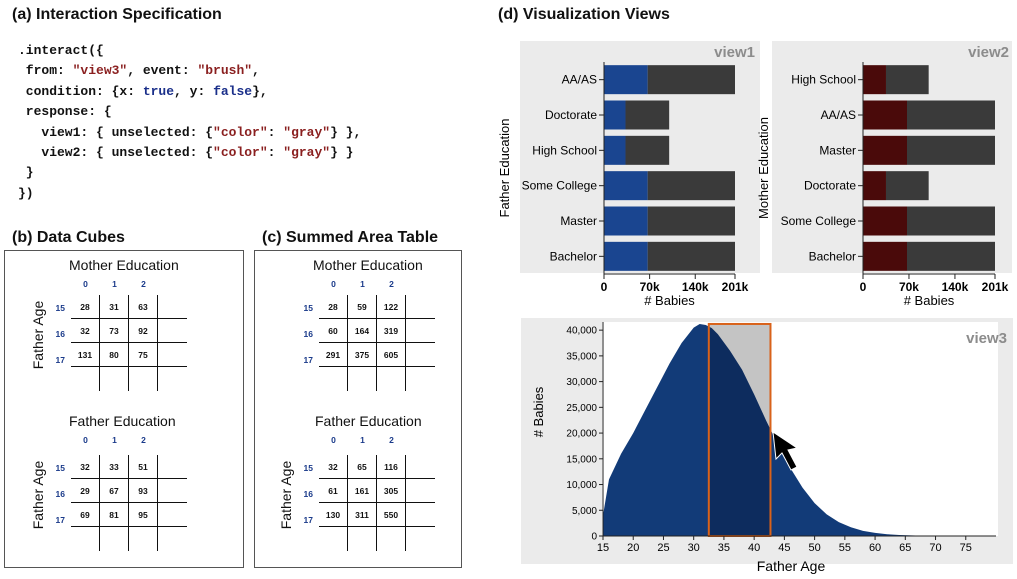 This screenshot has height=579, width=1017. What do you see at coordinates (114, 491) in the screenshot?
I see `grid-cell: 67` at bounding box center [114, 491].